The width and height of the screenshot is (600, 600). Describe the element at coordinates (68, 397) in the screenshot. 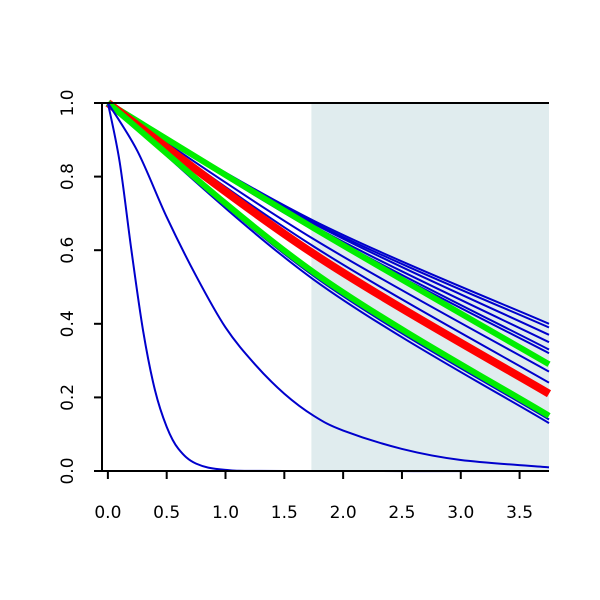

I see `y-tick-label: 0.2` at that location.